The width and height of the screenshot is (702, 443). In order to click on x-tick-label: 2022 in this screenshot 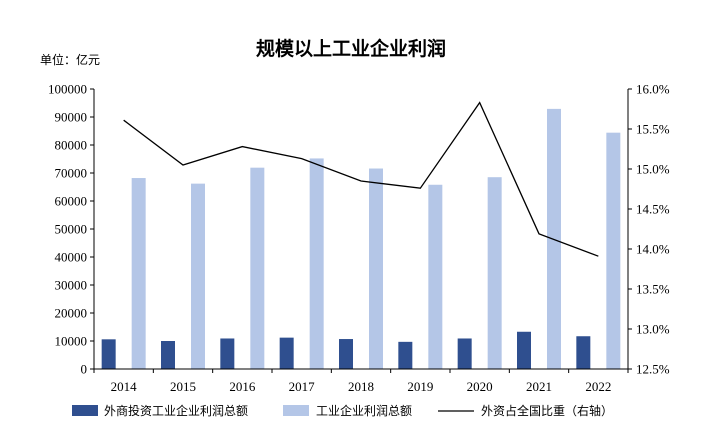, I will do `click(598, 386)`.